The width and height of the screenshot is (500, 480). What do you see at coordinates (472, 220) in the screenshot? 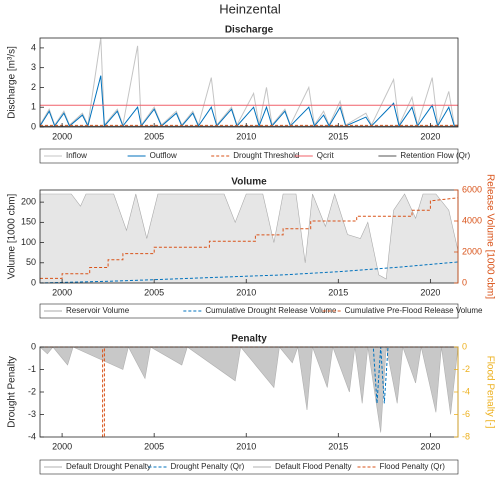
I see `y2-tick-label: 4000` at bounding box center [472, 220].